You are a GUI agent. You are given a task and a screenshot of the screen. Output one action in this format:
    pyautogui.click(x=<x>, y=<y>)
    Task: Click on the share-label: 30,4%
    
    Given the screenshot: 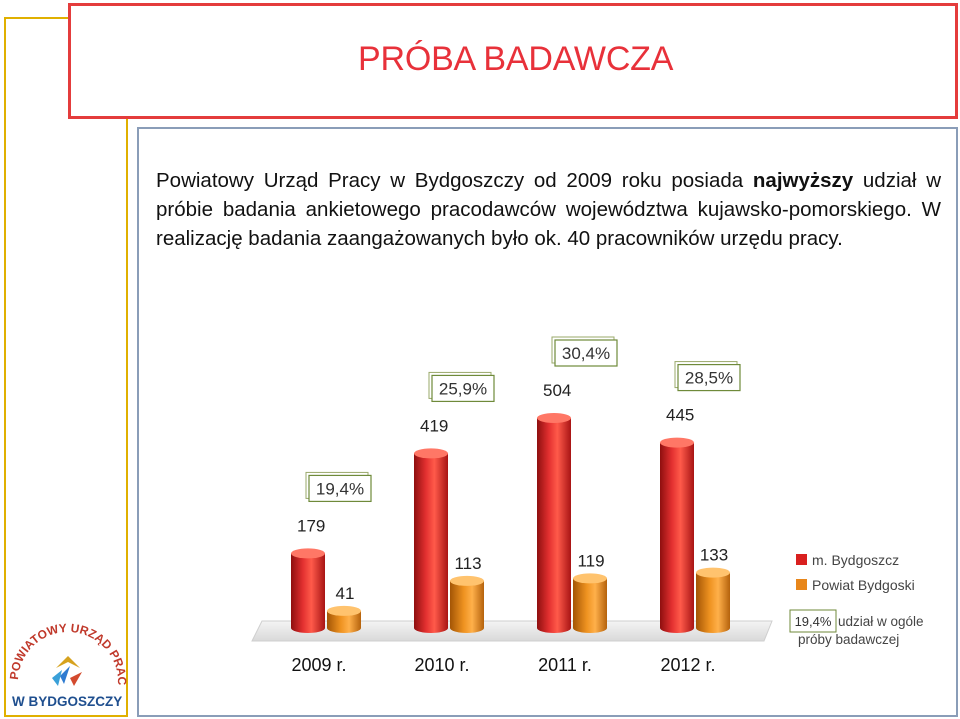 What is the action you would take?
    pyautogui.click(x=586, y=353)
    